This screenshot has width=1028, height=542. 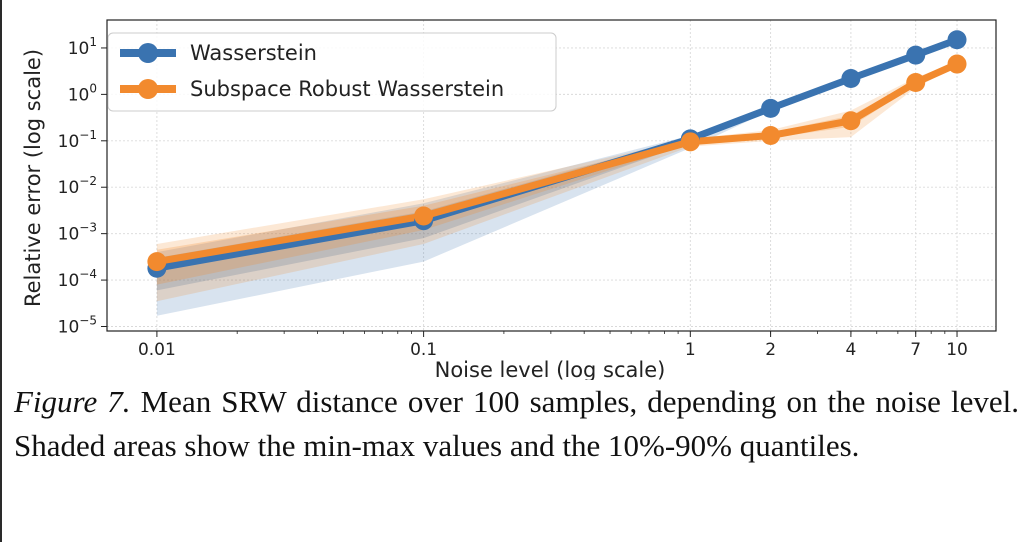 What do you see at coordinates (850, 350) in the screenshot?
I see `x-tick-label: 4` at bounding box center [850, 350].